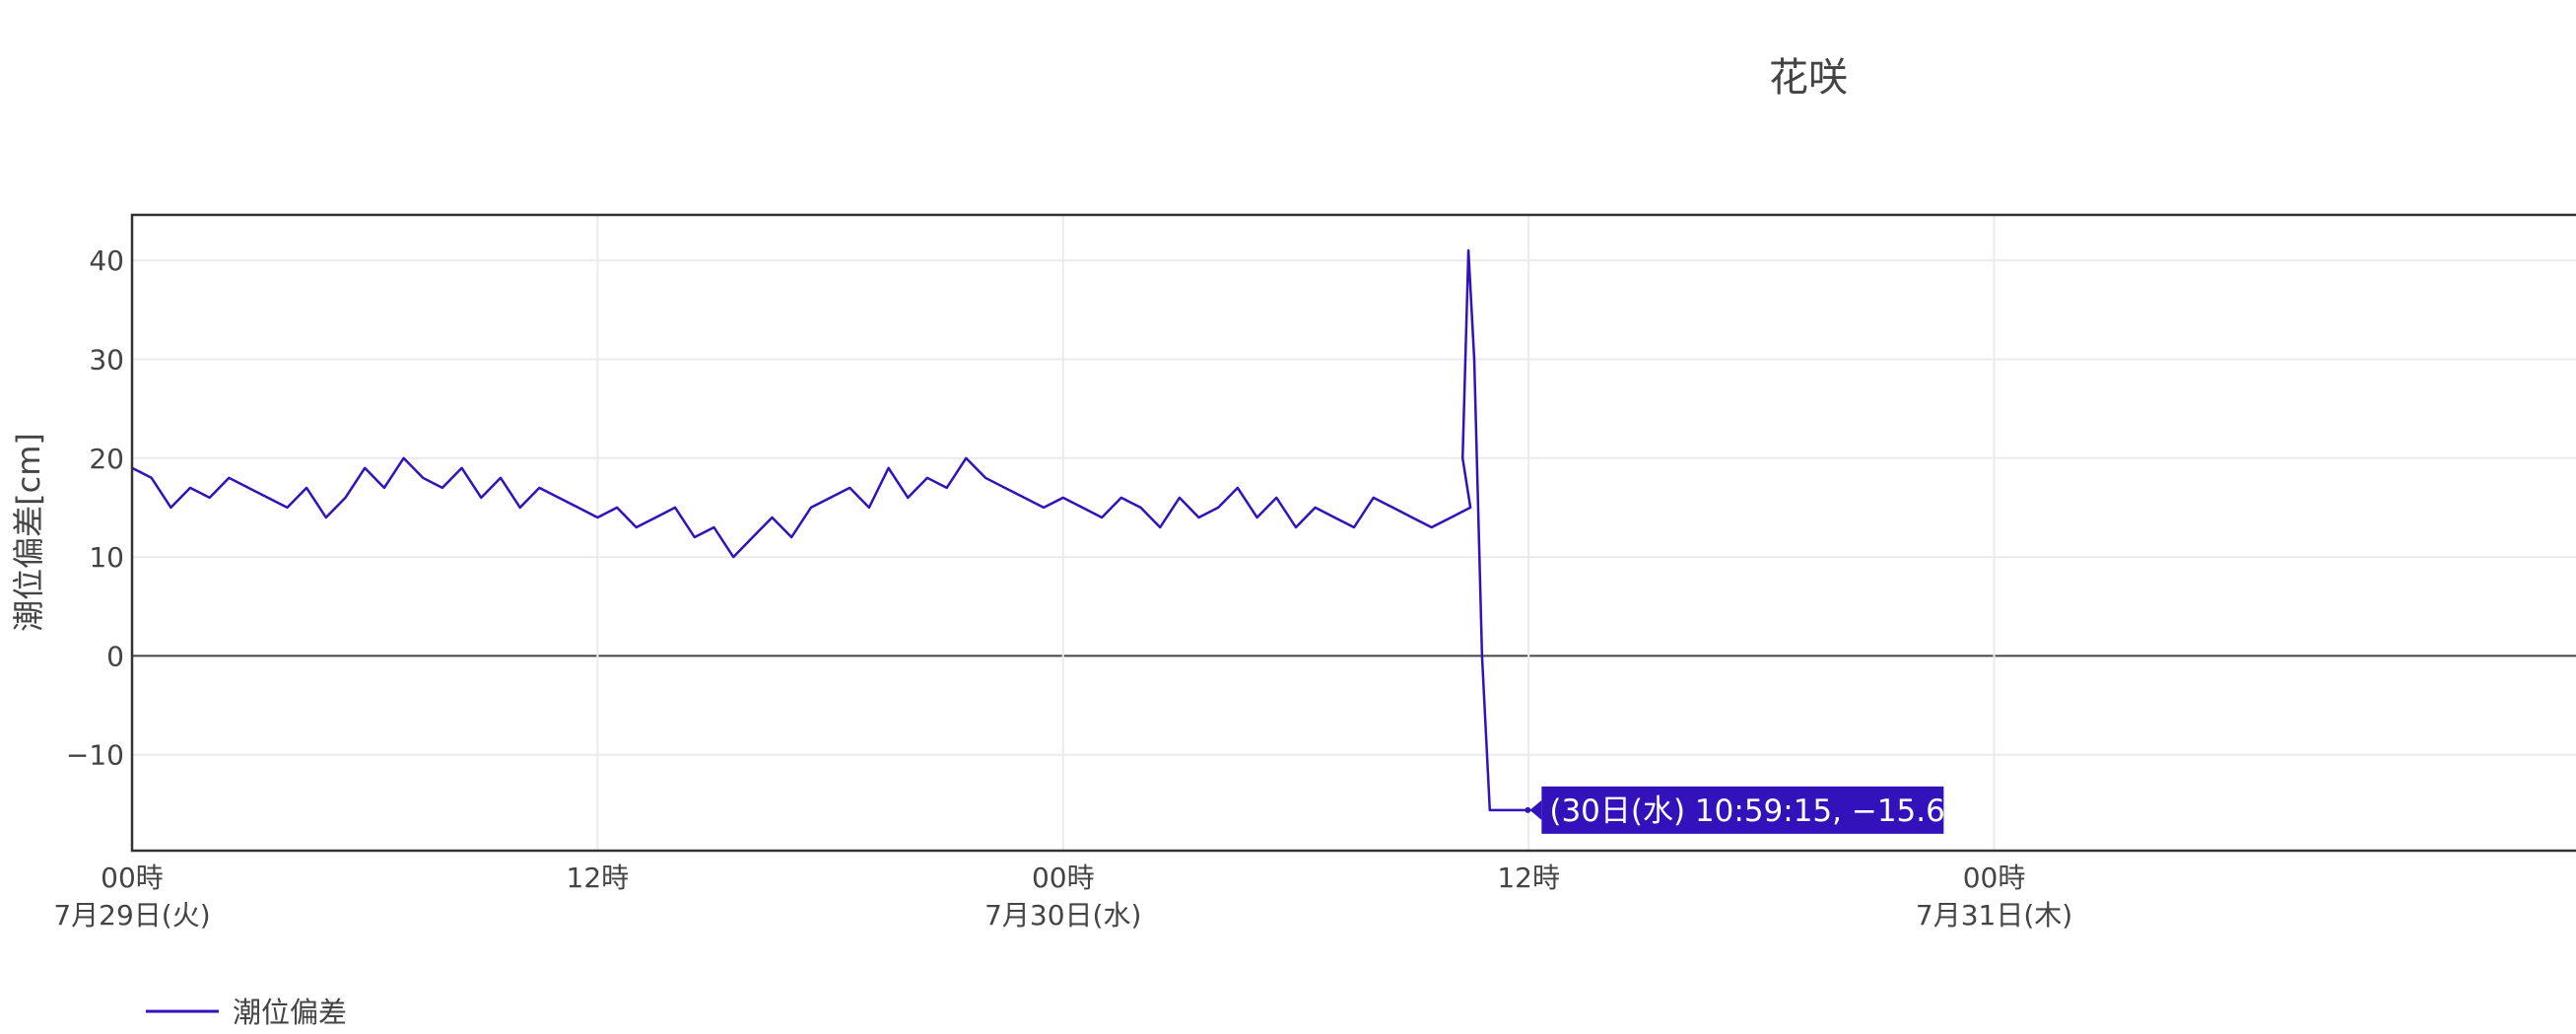  I want to click on chart-title: 花咲, so click(1808, 78).